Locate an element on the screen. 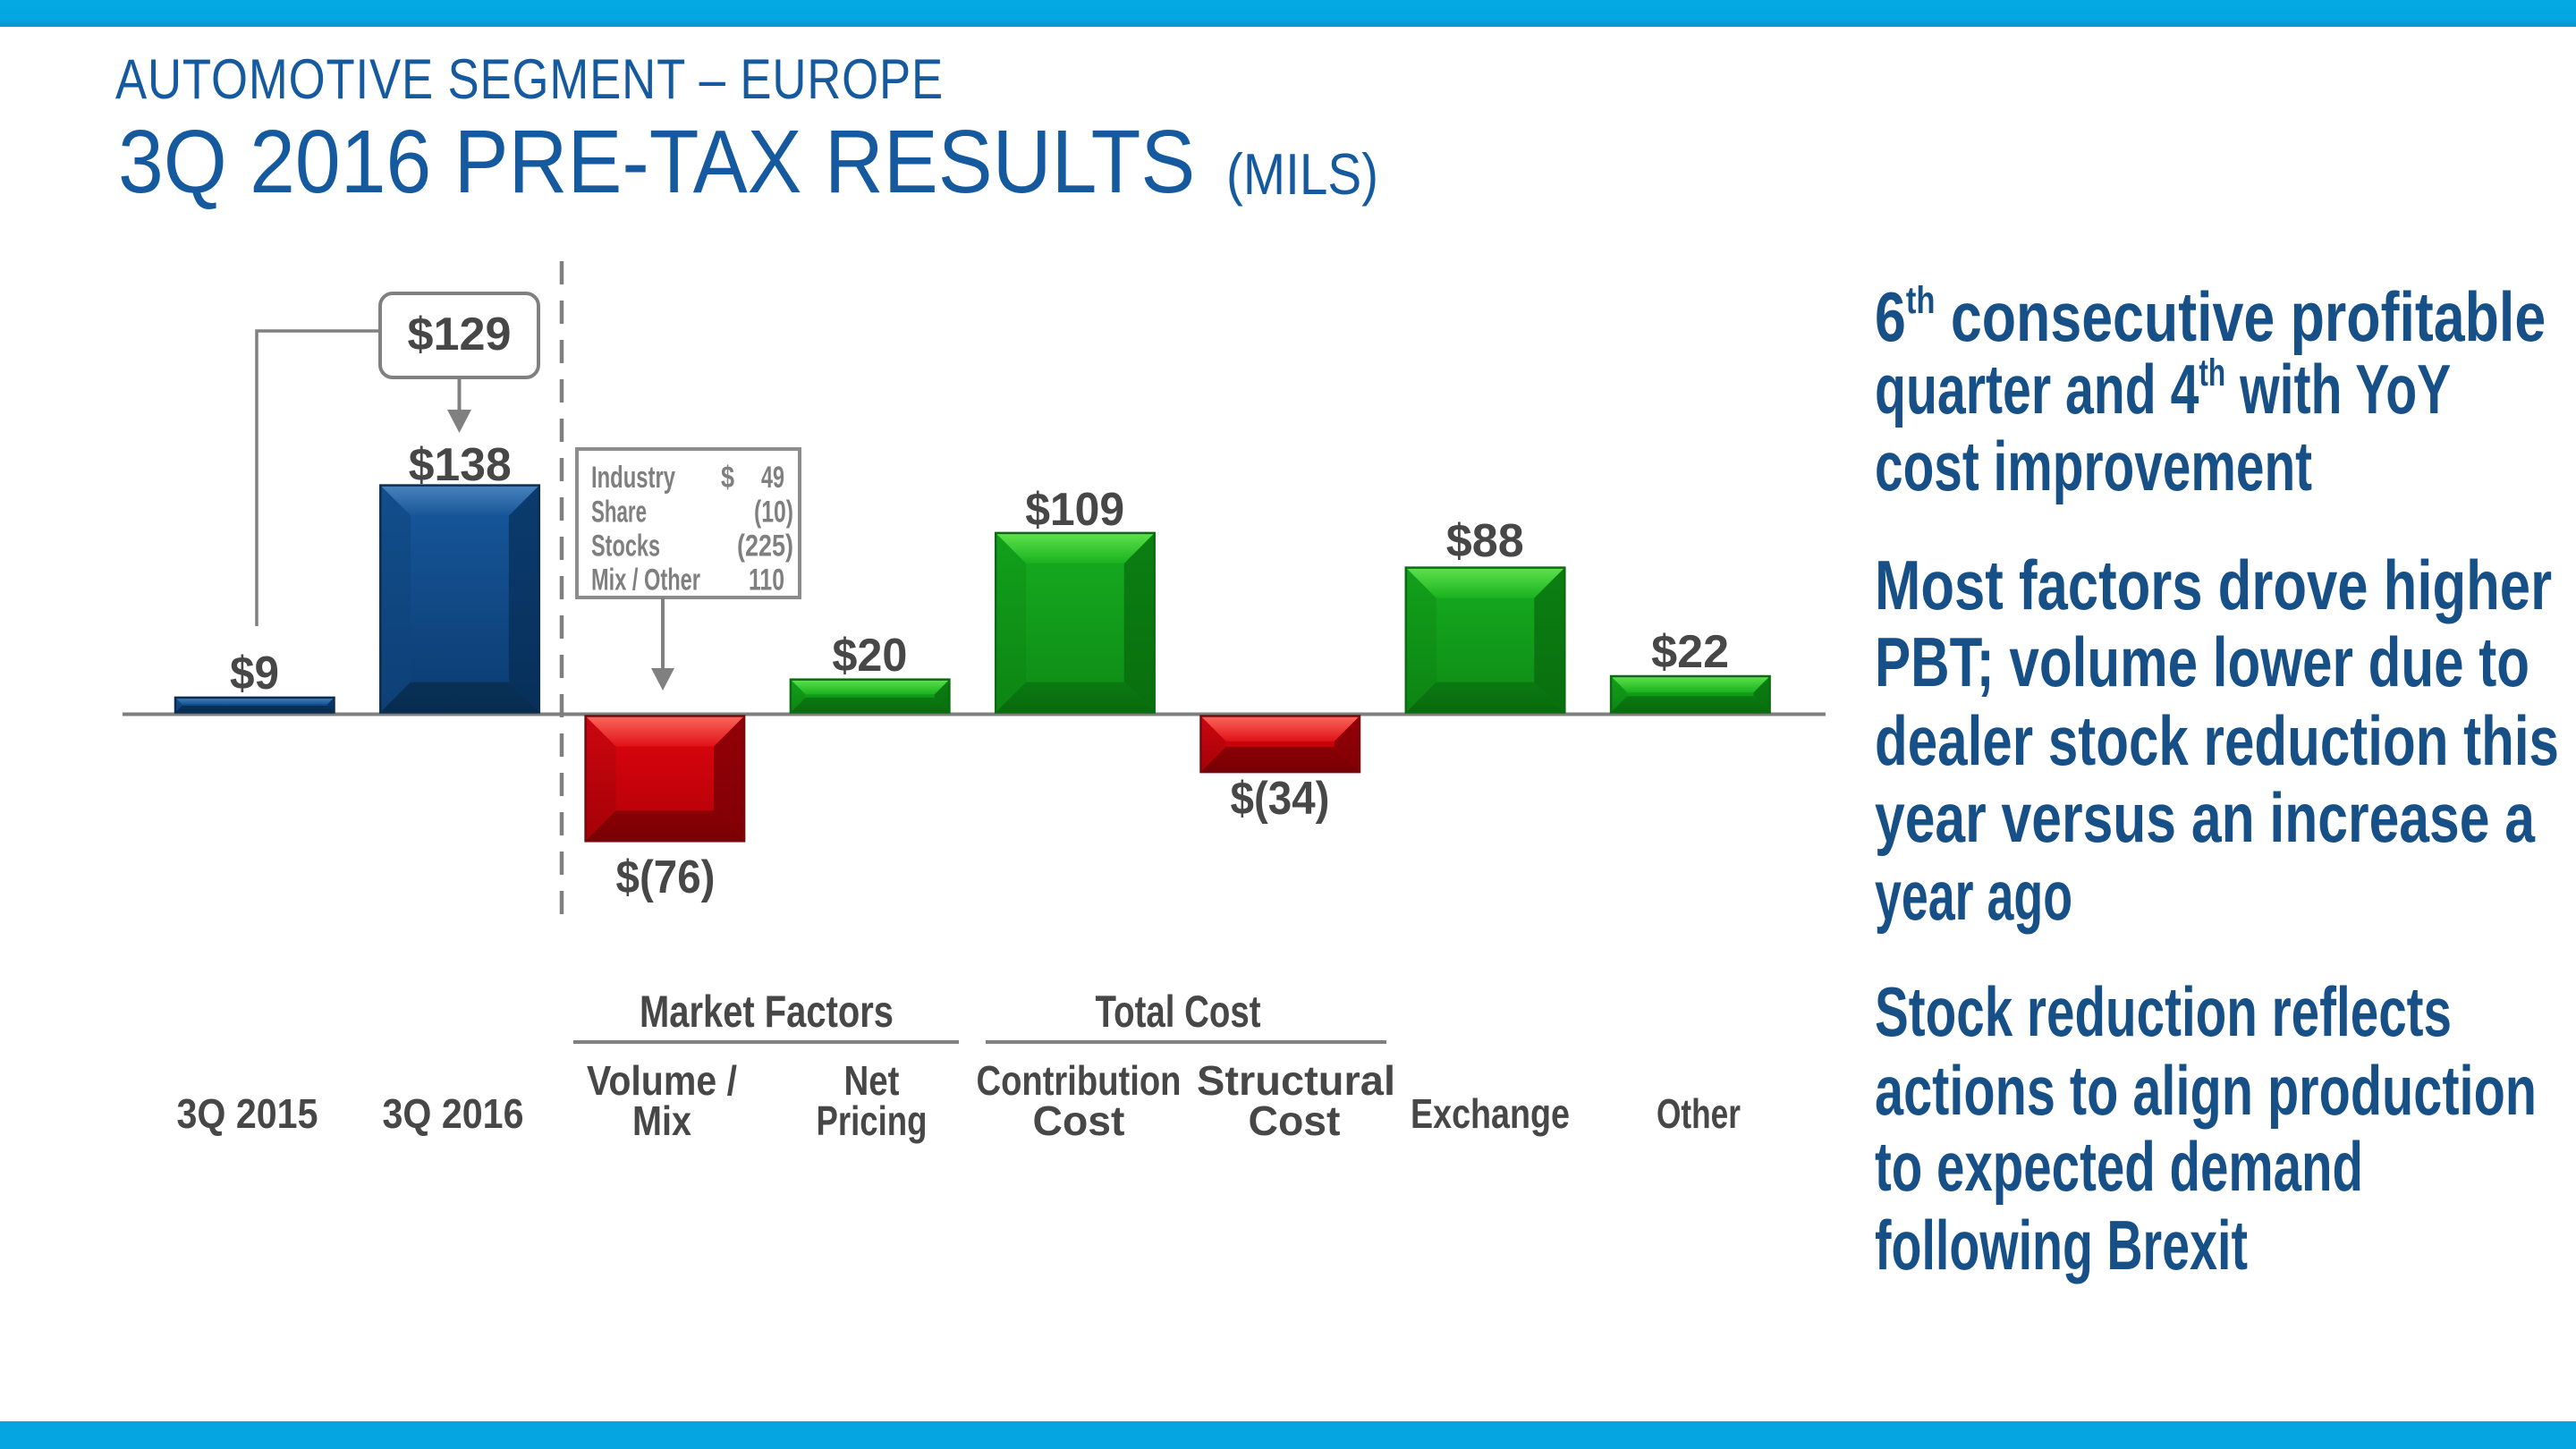 The height and width of the screenshot is (1449, 2576). svg-text: $129 is located at coordinates (460, 334).